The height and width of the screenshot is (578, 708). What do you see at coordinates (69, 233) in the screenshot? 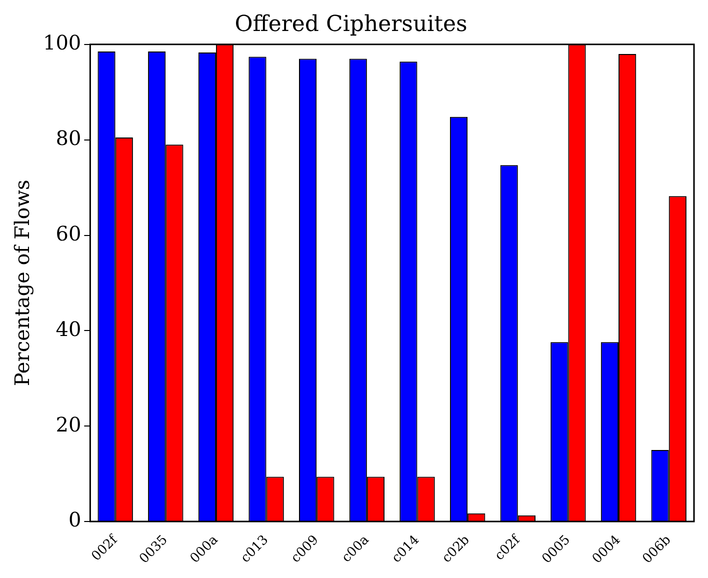
I see `y-tick-label: 60` at bounding box center [69, 233].